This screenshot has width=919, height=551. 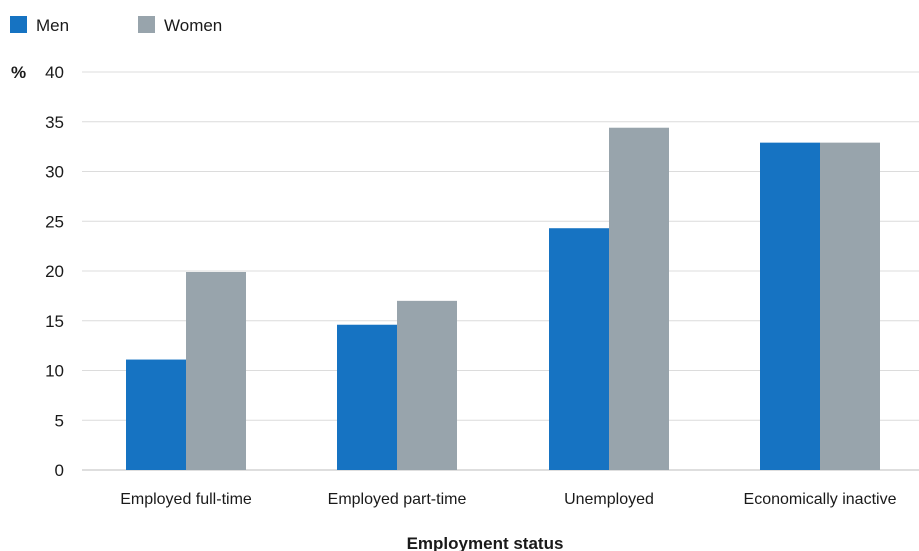 I want to click on y-tick-label-30: 30, so click(x=54, y=172).